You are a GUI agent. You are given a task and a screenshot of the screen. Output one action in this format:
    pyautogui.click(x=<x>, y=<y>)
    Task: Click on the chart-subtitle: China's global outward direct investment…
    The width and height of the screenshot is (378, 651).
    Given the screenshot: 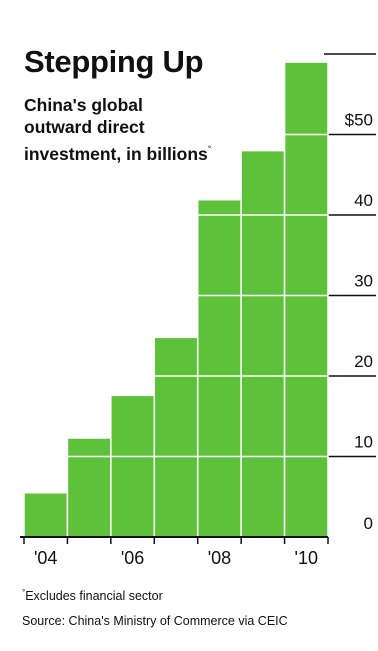 What is the action you would take?
    pyautogui.click(x=119, y=129)
    